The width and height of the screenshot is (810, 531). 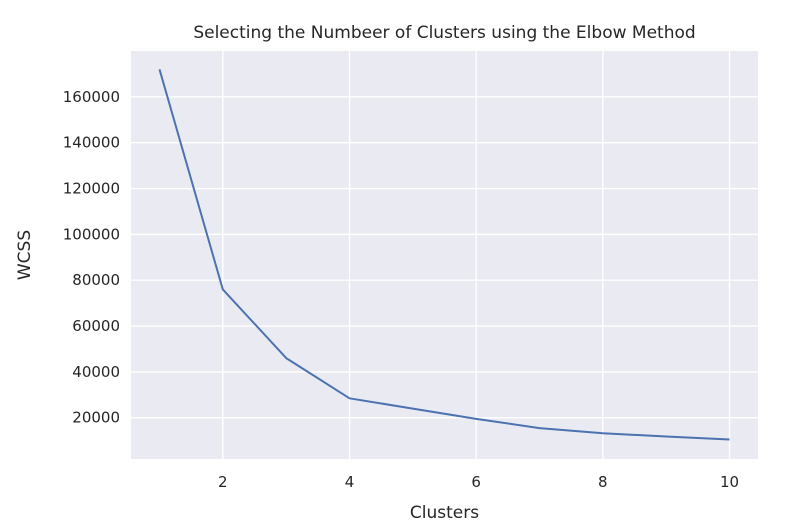 What do you see at coordinates (96, 326) in the screenshot?
I see `y-tick-label: 60000` at bounding box center [96, 326].